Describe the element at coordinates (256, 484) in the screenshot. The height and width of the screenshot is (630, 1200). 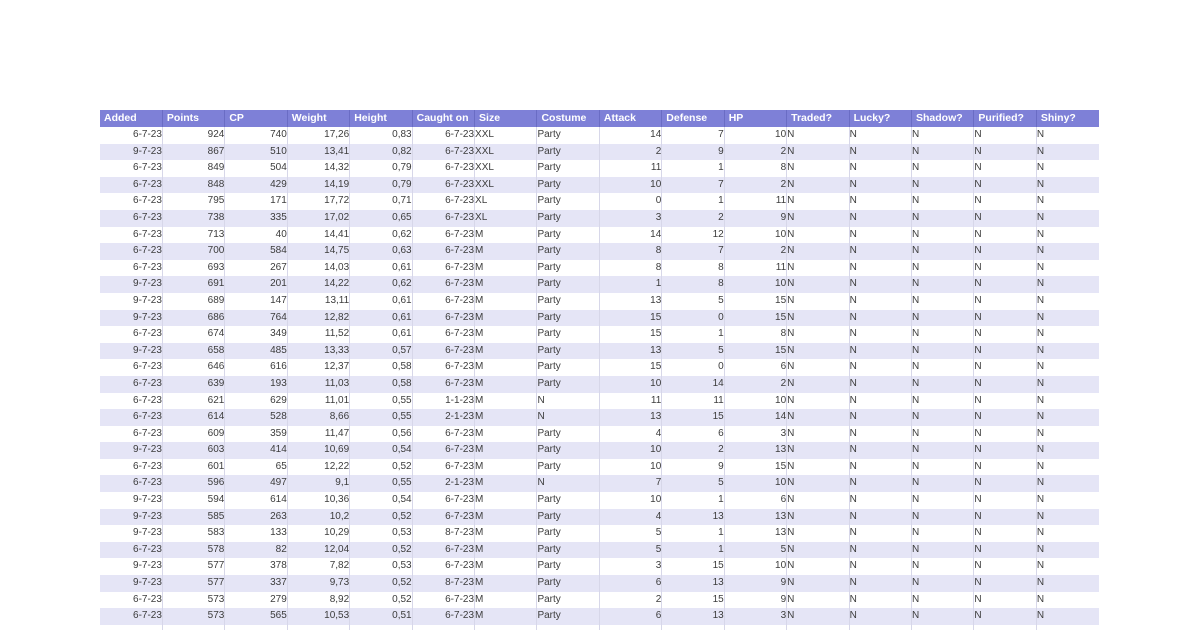
I see `cell: 497` at that location.